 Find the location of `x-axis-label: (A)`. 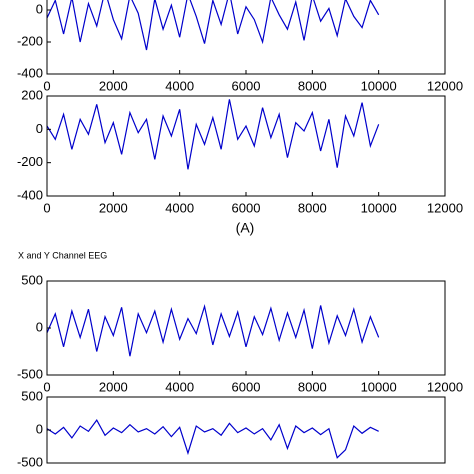

x-axis-label: (A) is located at coordinates (245, 228).